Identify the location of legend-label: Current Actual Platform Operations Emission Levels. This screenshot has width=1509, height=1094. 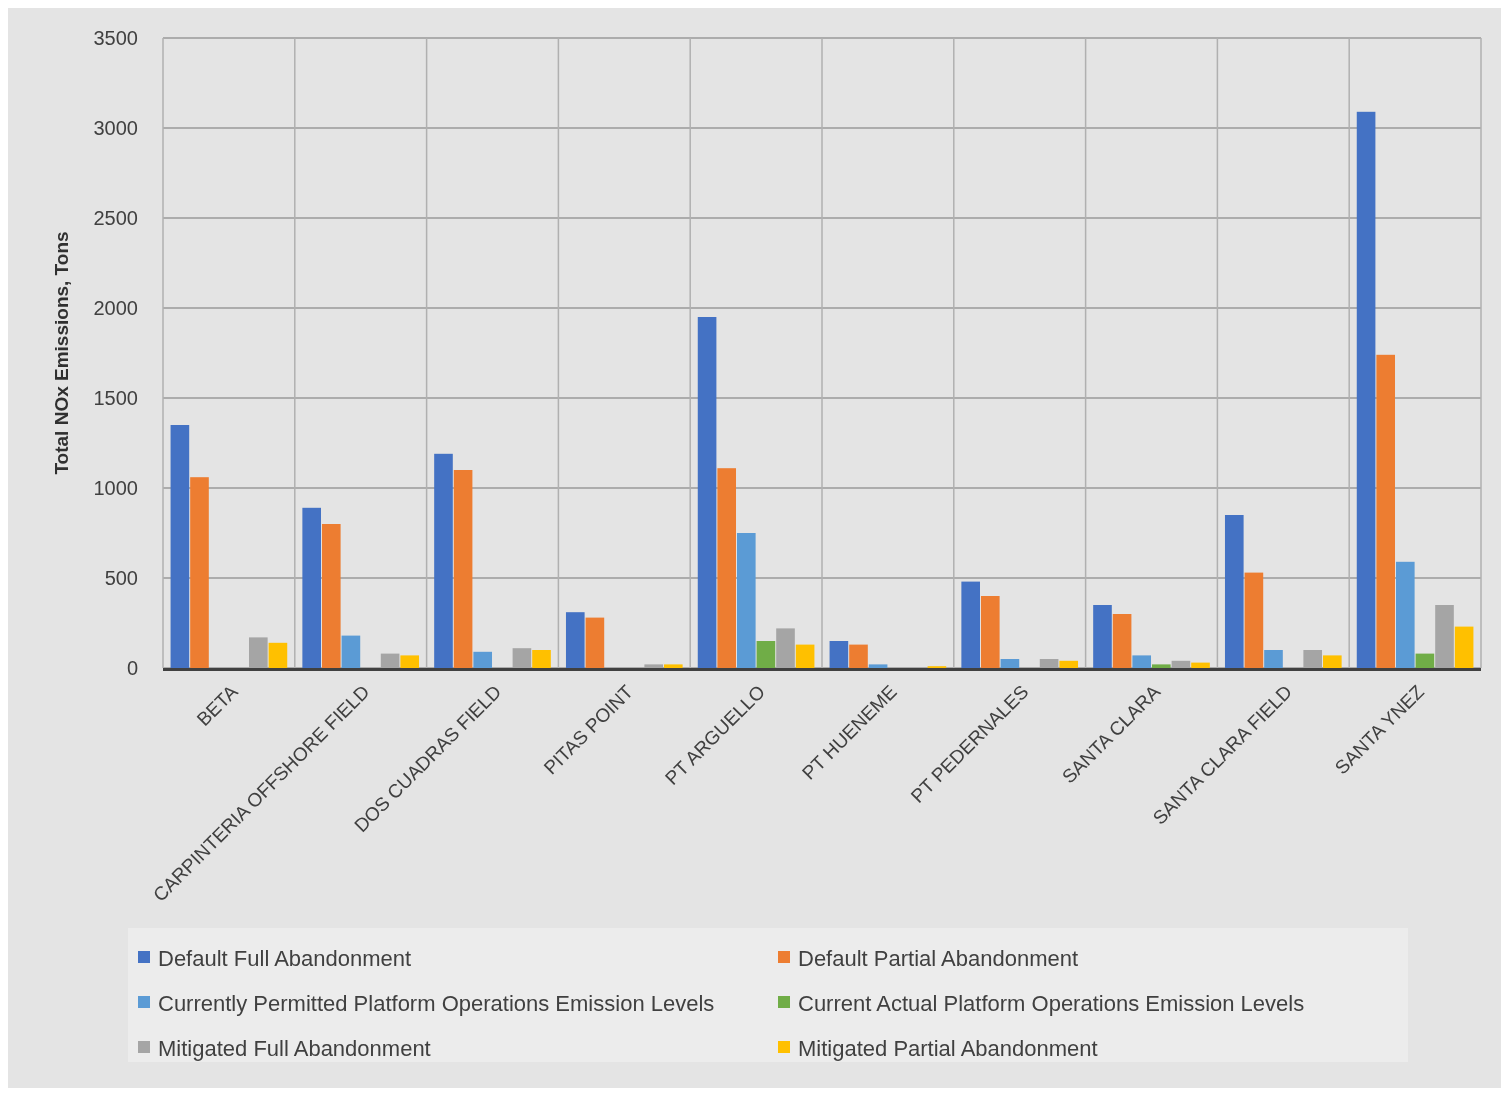
(1051, 1003).